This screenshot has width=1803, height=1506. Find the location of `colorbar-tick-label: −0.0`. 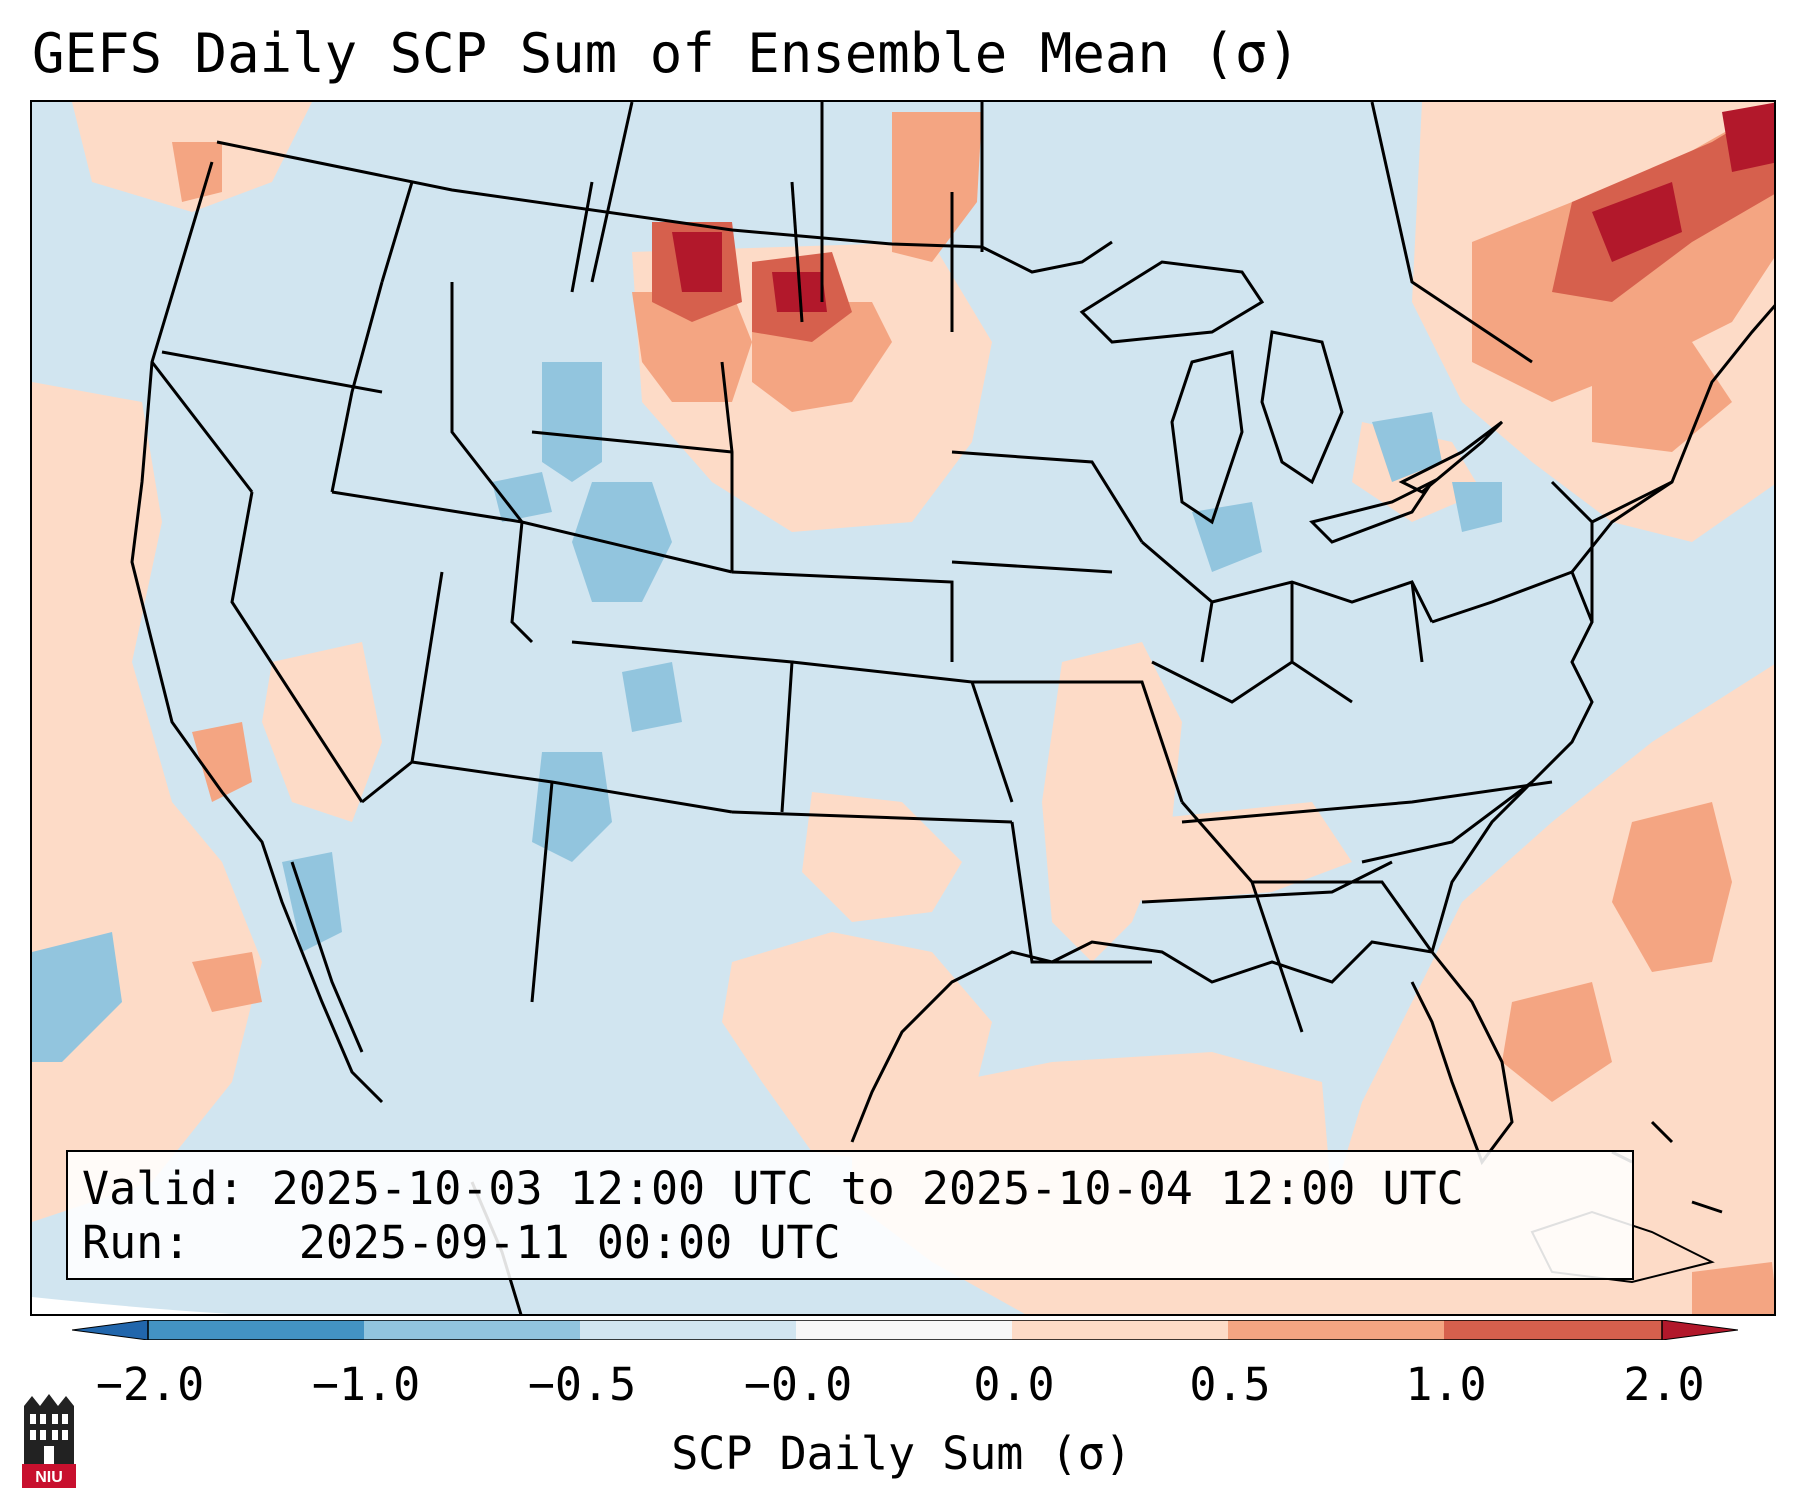

colorbar-tick-label: −0.0 is located at coordinates (798, 1384).